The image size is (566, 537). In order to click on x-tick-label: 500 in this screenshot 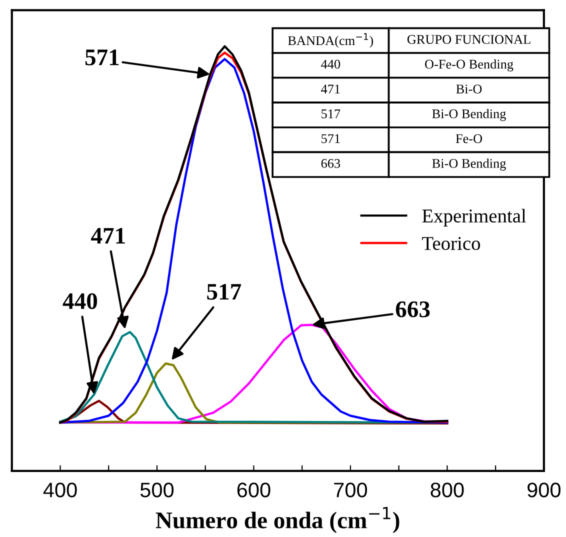, I will do `click(157, 490)`.